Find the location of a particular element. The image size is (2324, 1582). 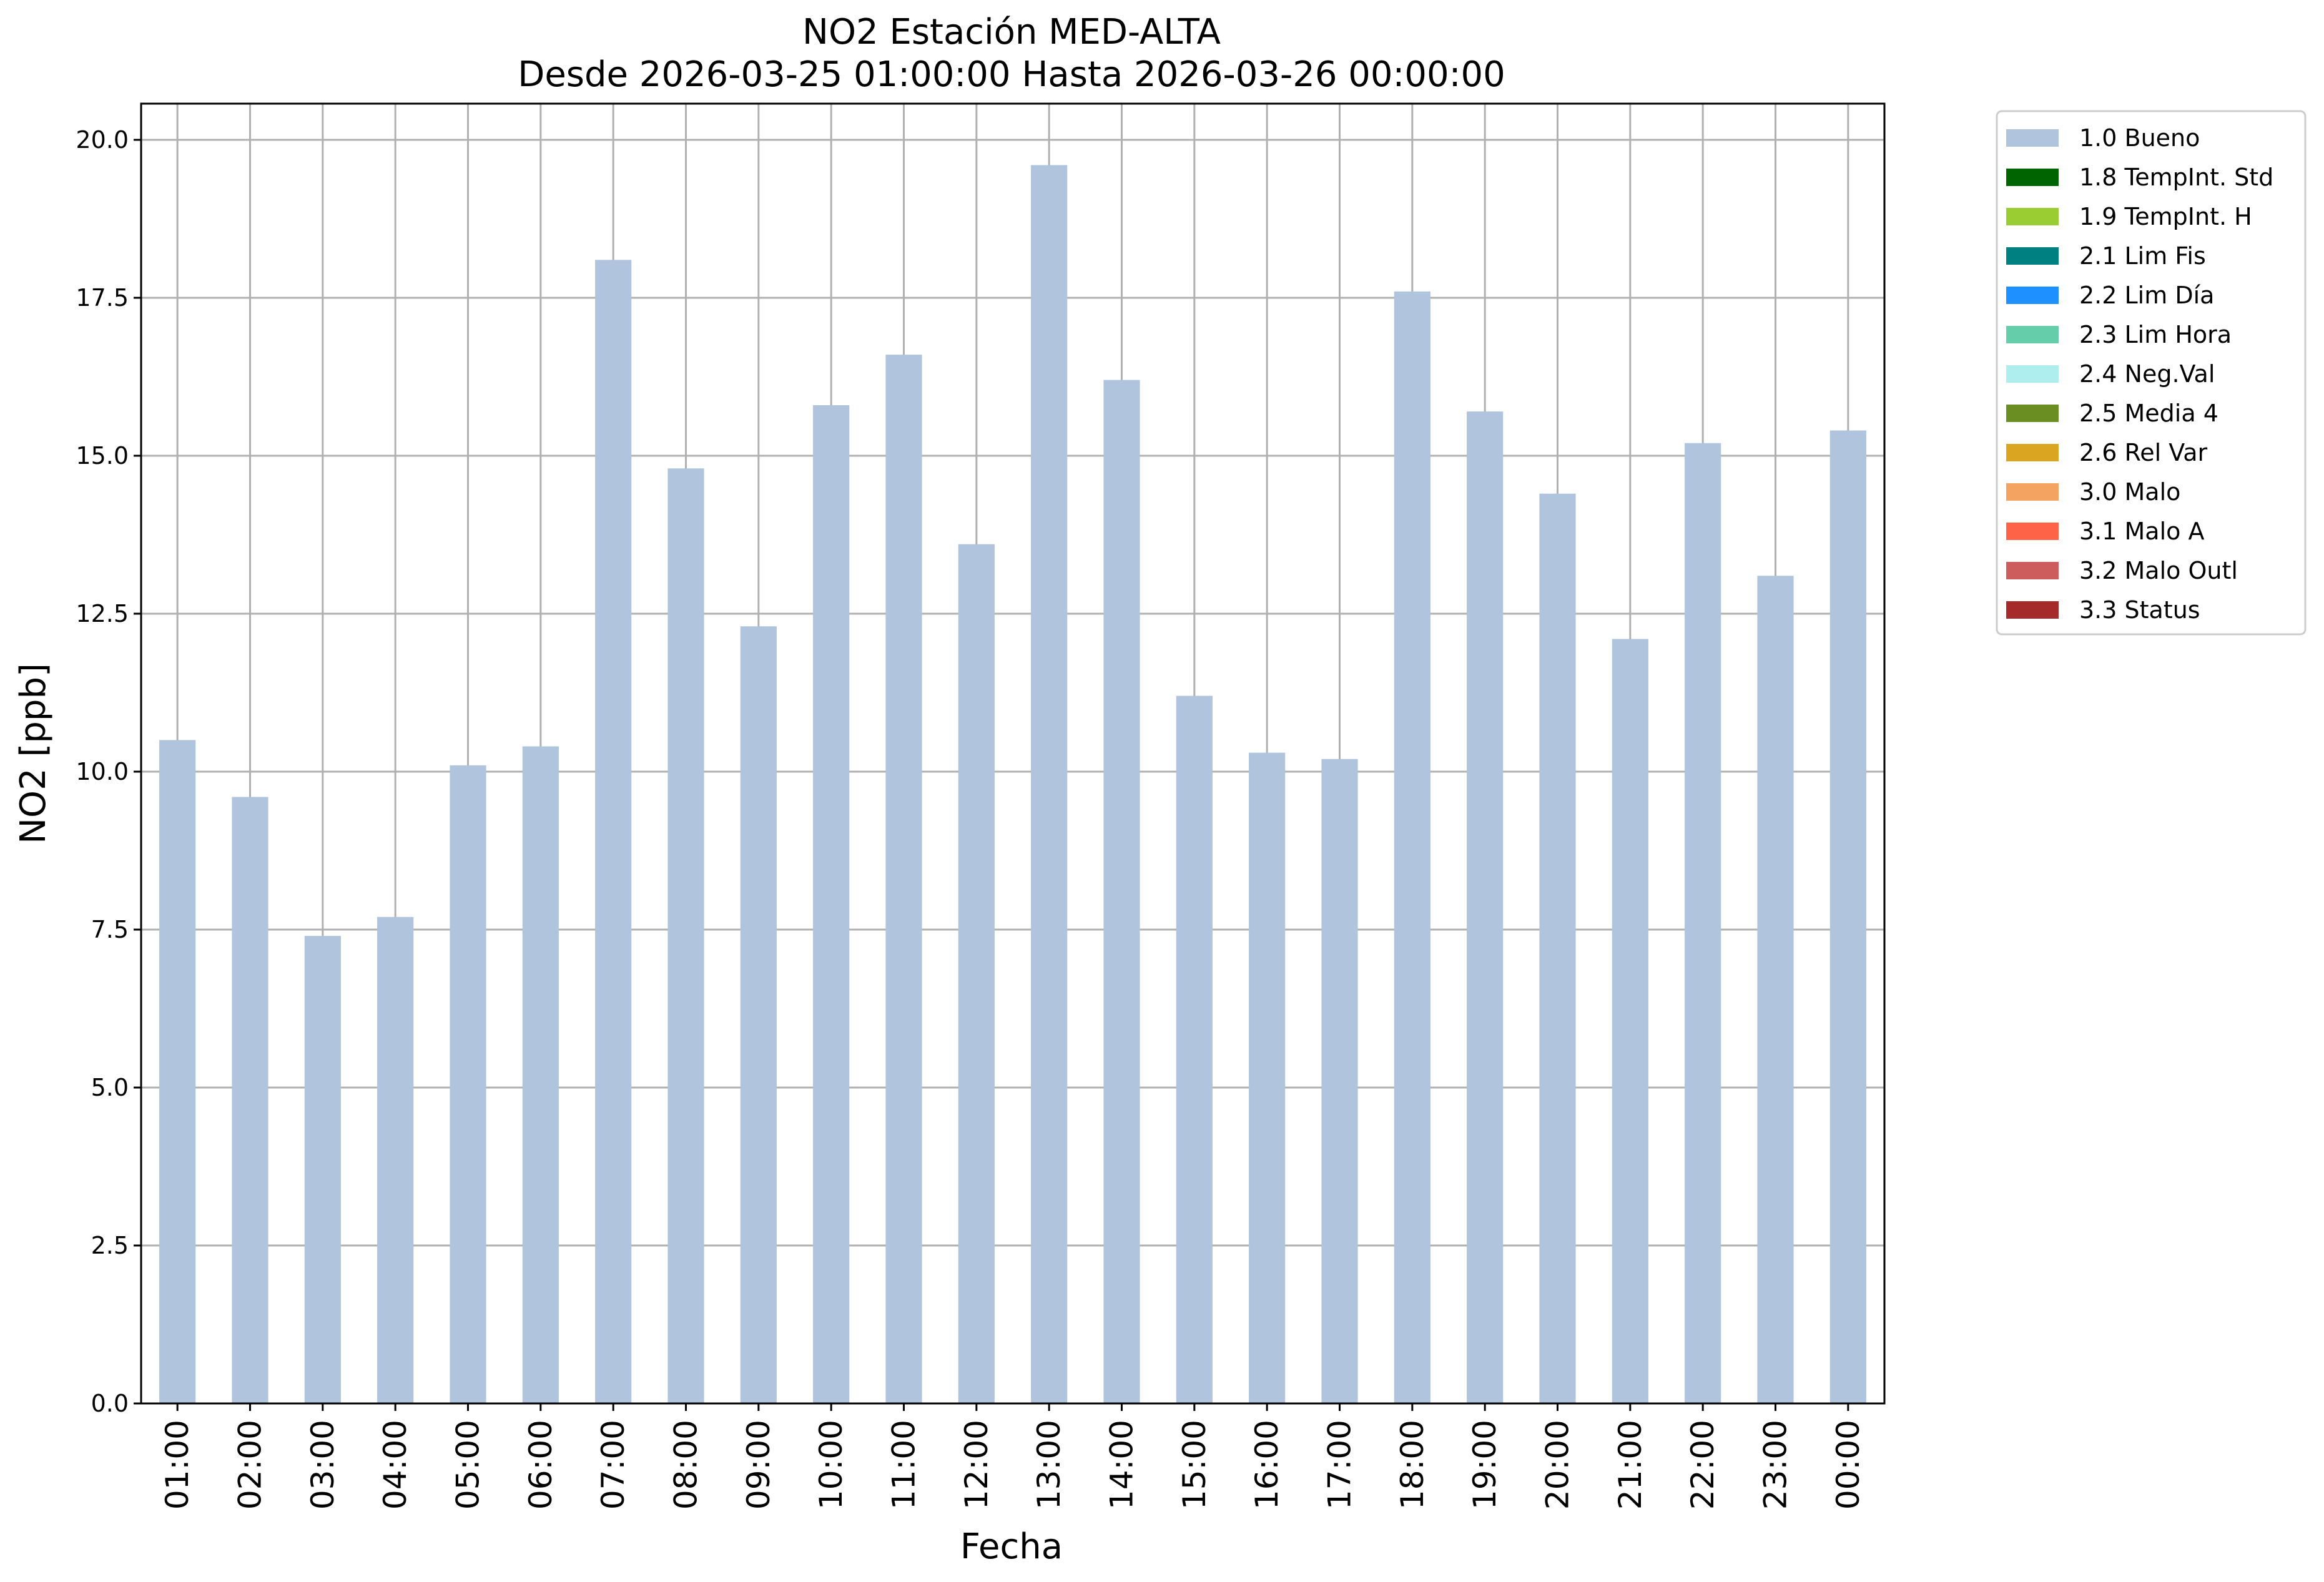

y-tick-label: 2.5 is located at coordinates (110, 1245).